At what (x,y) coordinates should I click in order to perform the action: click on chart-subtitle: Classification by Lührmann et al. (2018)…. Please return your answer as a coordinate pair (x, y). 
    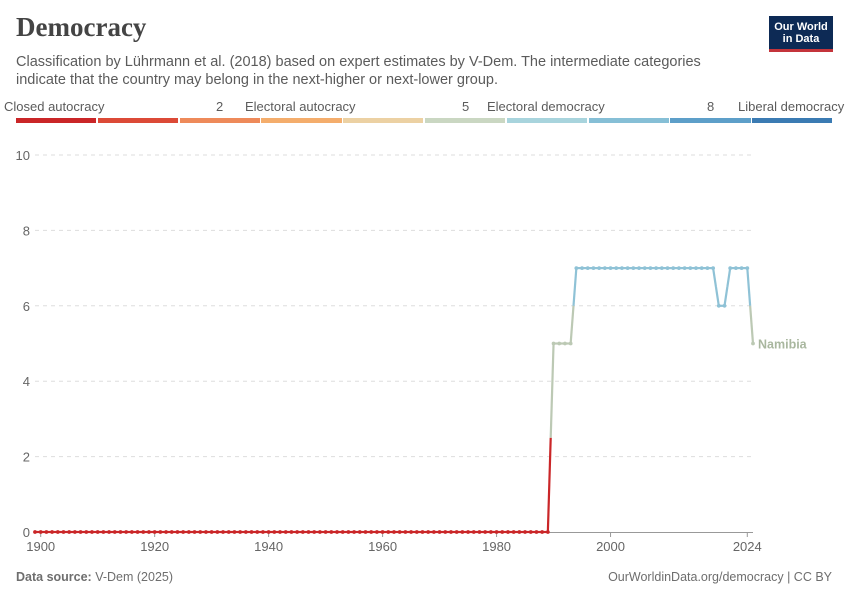
    Looking at the image, I should click on (358, 71).